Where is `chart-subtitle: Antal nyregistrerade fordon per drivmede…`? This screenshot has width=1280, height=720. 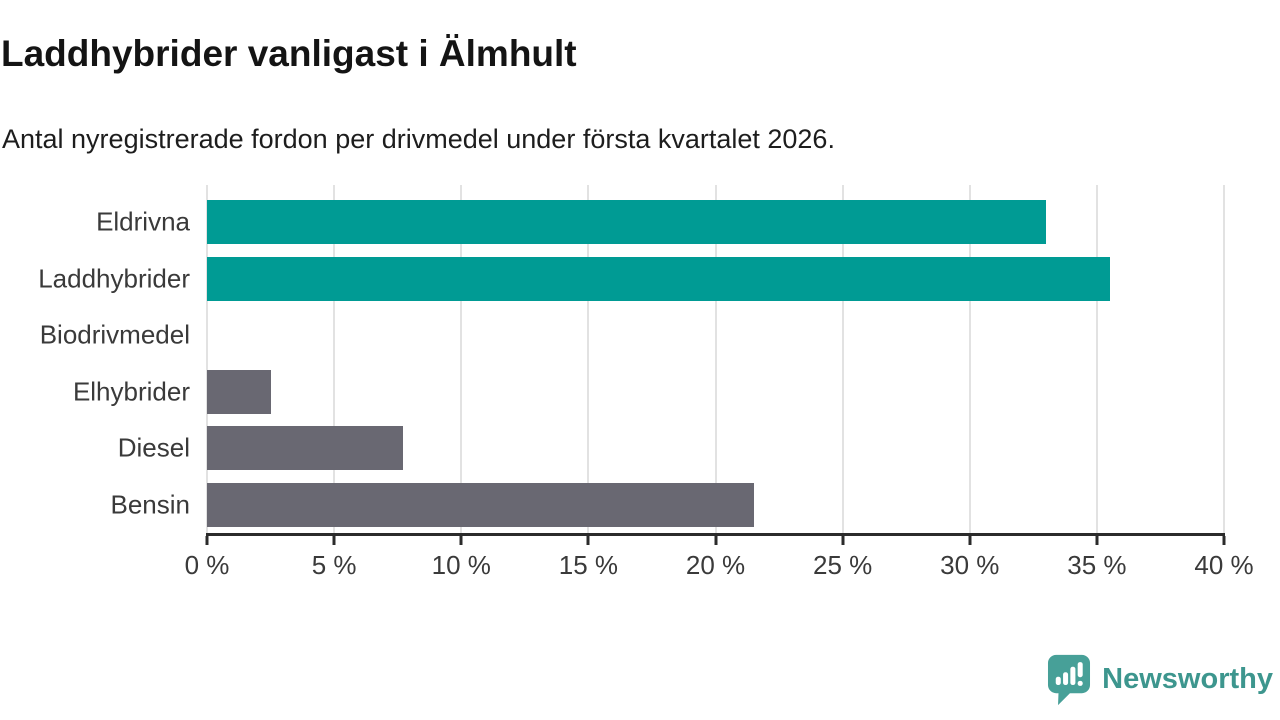
chart-subtitle: Antal nyregistrerade fordon per drivmede… is located at coordinates (418, 139).